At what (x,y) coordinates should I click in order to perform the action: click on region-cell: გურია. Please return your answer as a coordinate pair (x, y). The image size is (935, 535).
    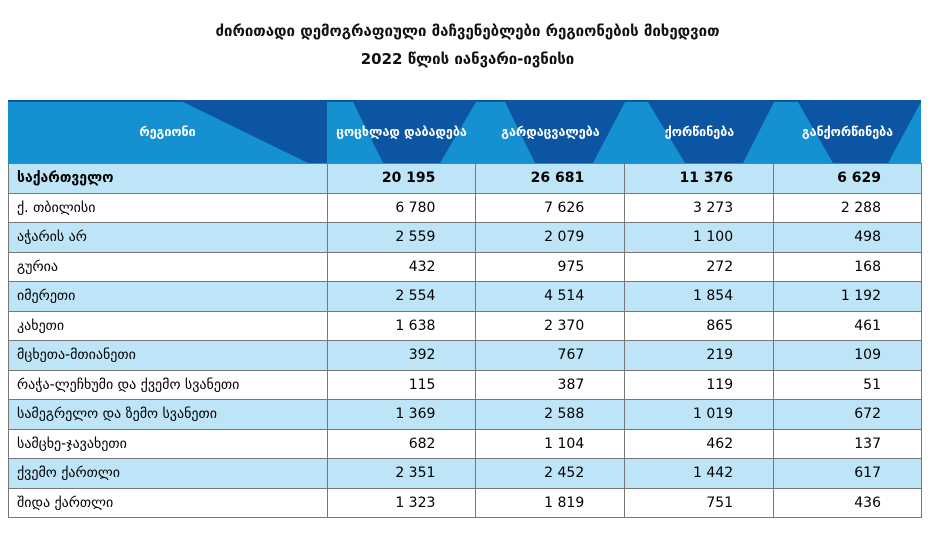
    Looking at the image, I should click on (168, 266).